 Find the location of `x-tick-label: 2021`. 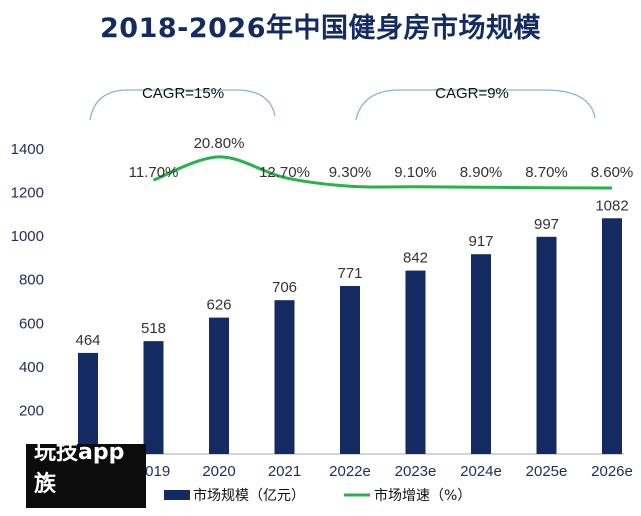

x-tick-label: 2021 is located at coordinates (284, 471).